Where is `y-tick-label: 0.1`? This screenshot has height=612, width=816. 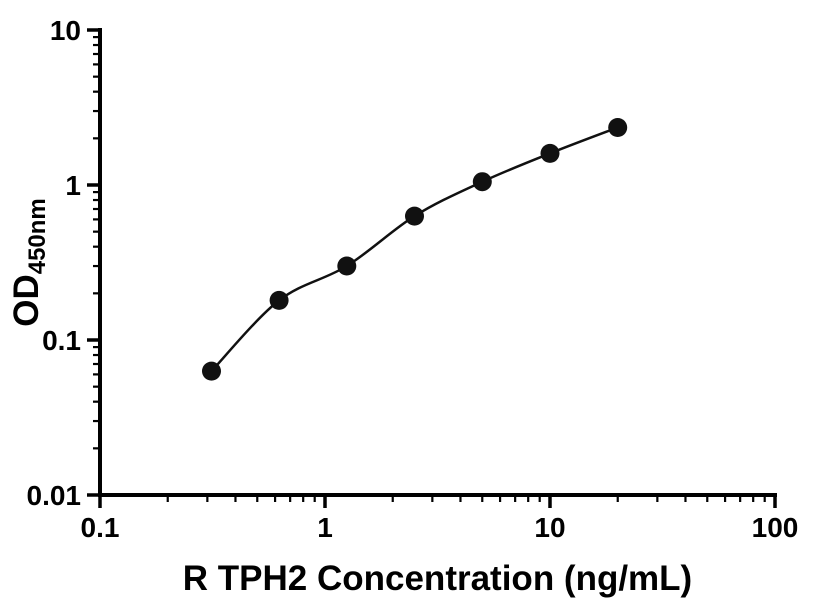
y-tick-label: 0.1 is located at coordinates (61, 340).